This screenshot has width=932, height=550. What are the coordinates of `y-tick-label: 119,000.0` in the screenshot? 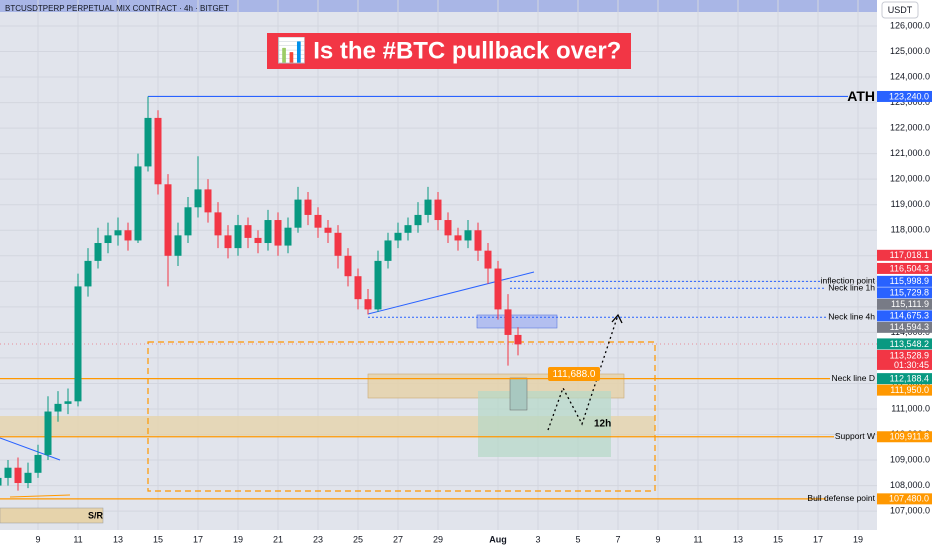 It's located at (910, 204).